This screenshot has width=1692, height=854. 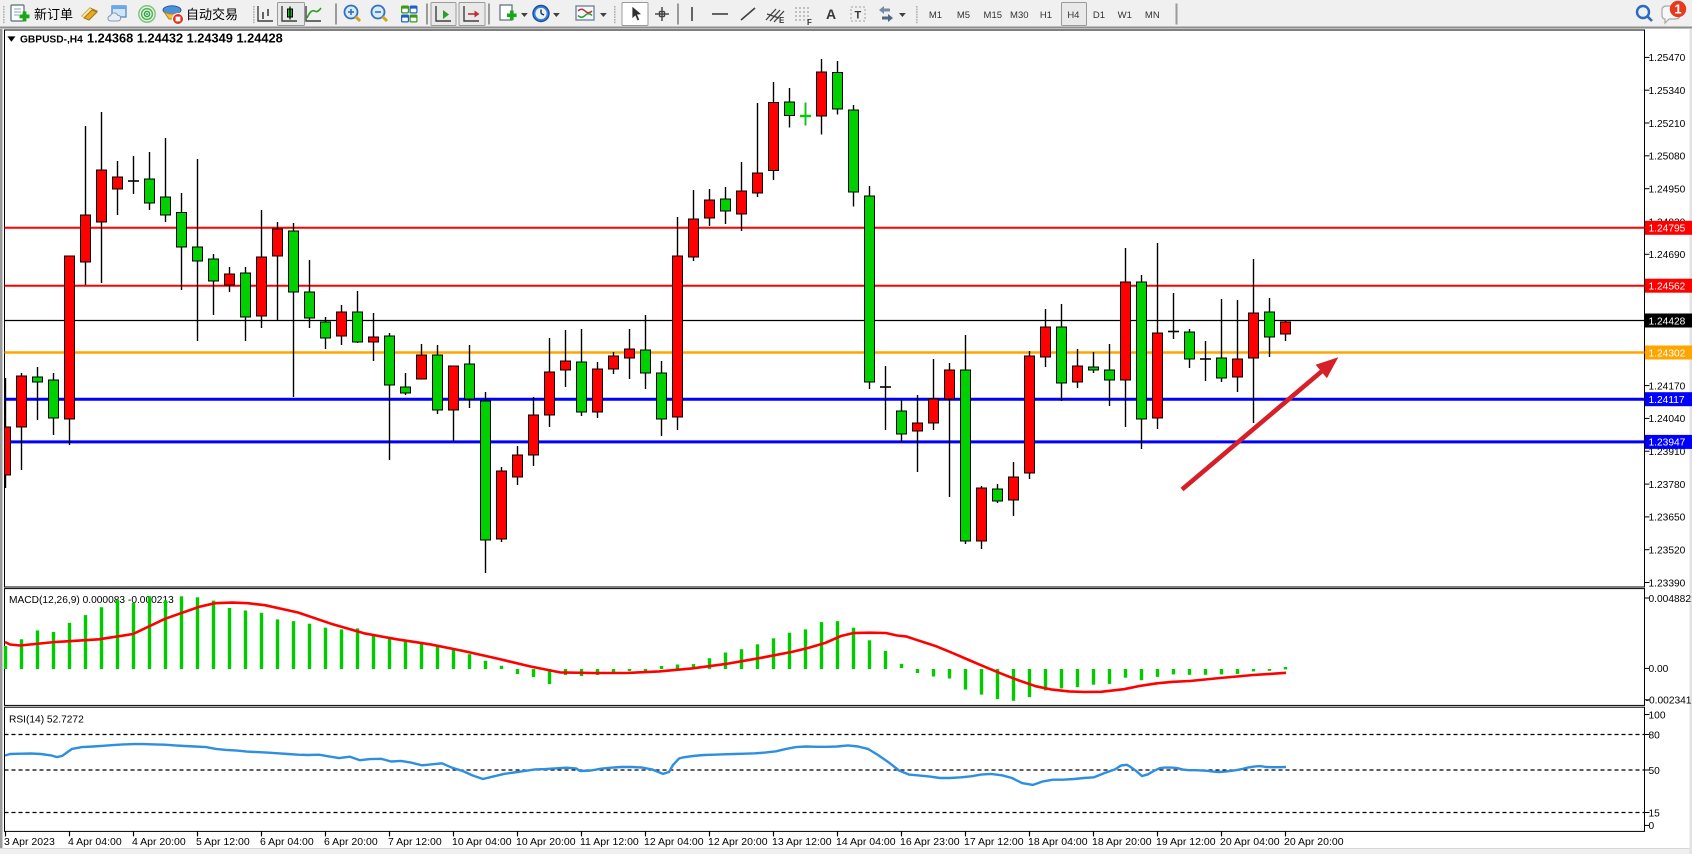 I want to click on svg-text: 10 Apr 04:00, so click(x=482, y=842).